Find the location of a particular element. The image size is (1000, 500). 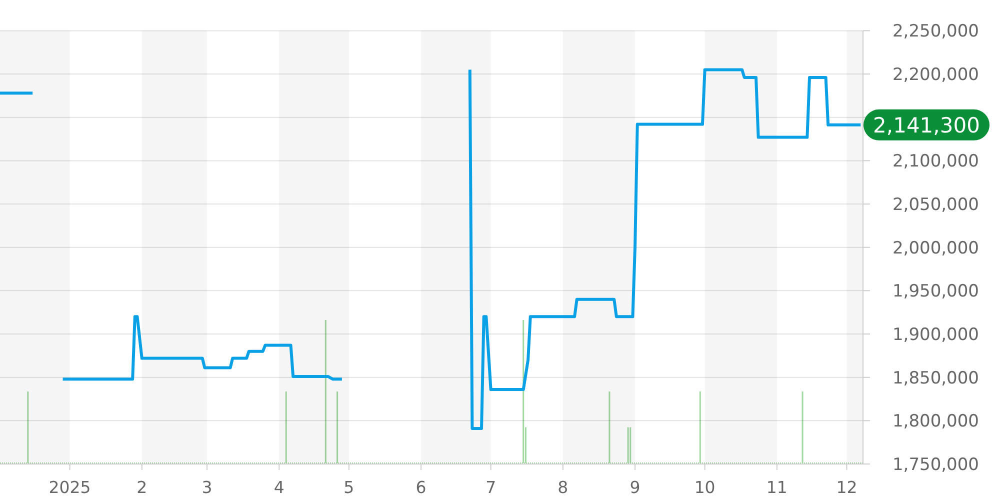

y-tick-label: 2,000,000 is located at coordinates (935, 248).